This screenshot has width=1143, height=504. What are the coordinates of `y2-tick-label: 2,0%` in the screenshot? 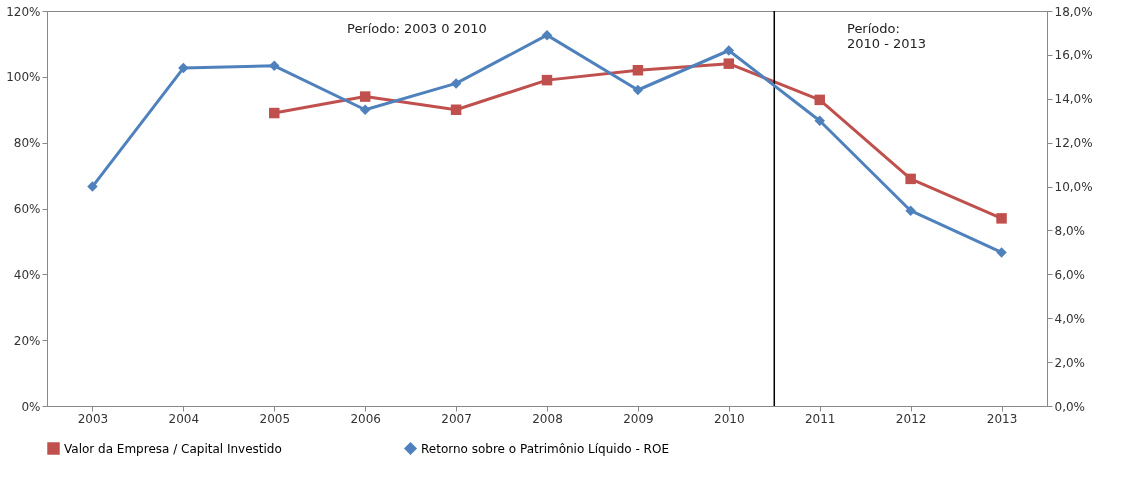 It's located at (1069, 362).